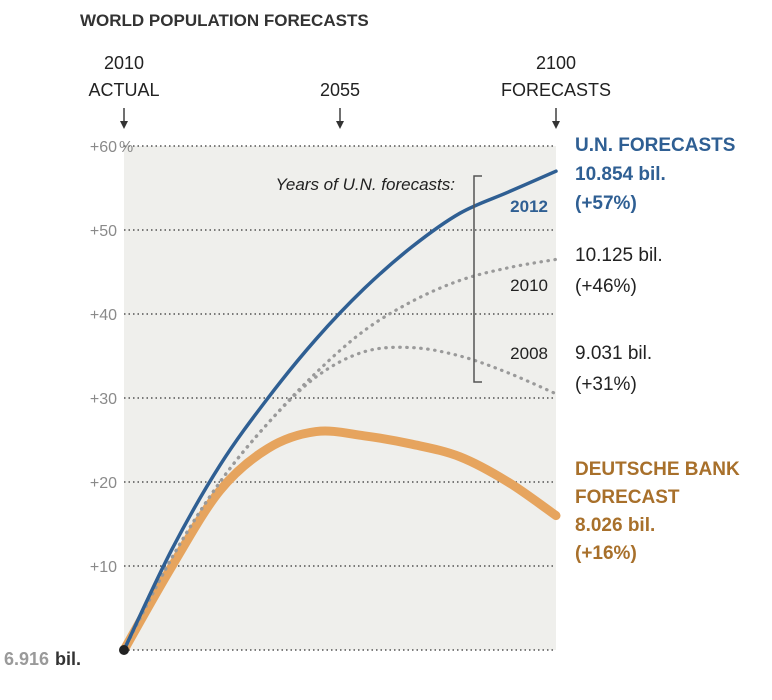 This screenshot has width=772, height=700. I want to click on series-end-label: 8.026 bil., so click(615, 525).